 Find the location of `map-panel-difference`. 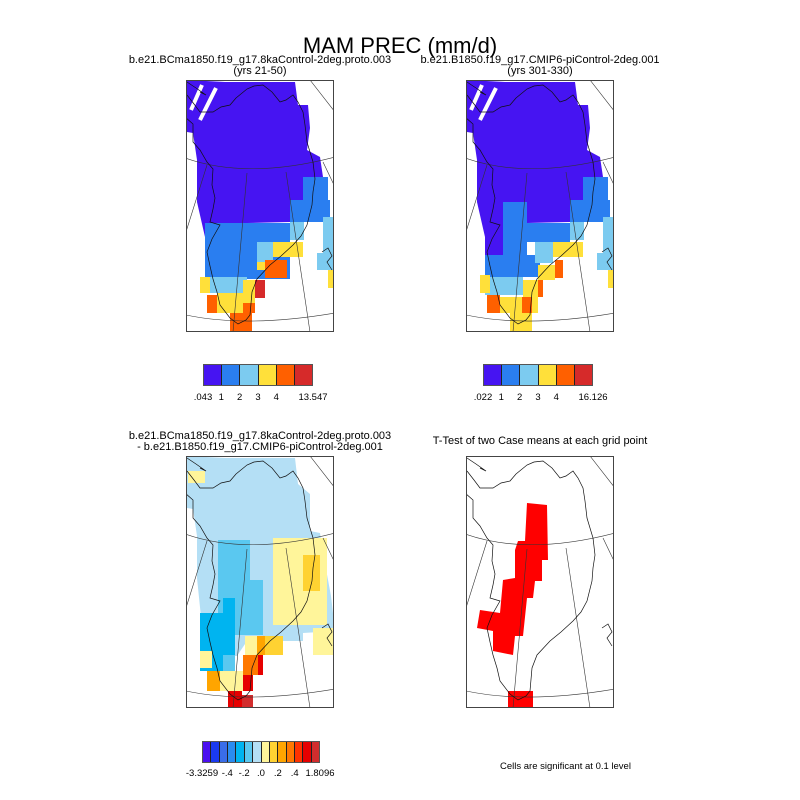

map-panel-difference is located at coordinates (260, 582).